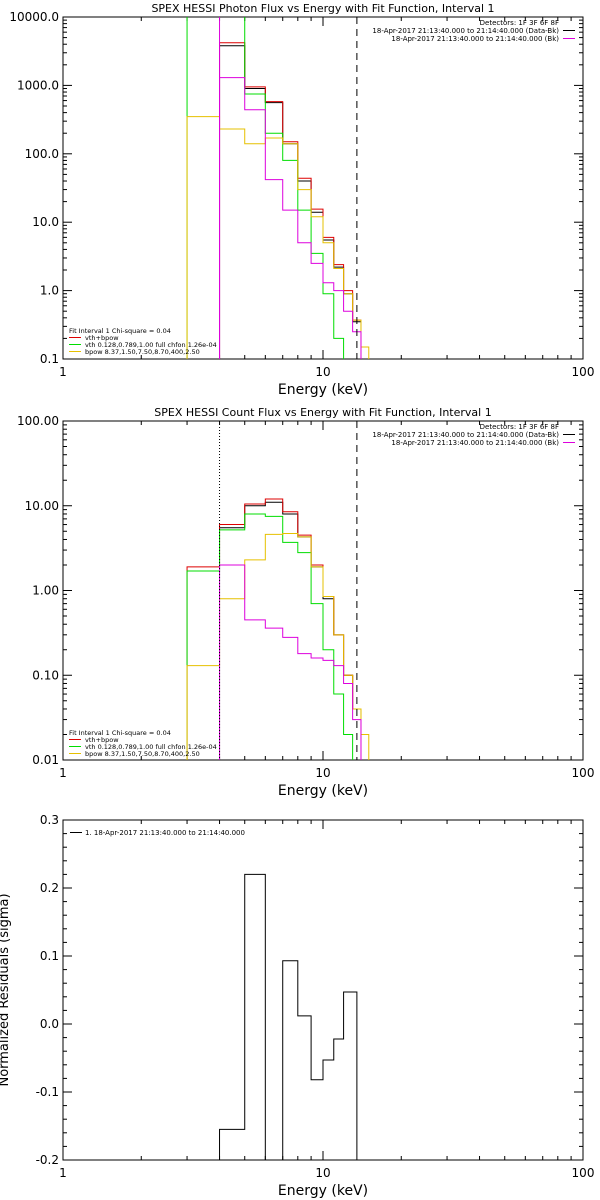 Image resolution: width=600 pixels, height=1200 pixels. What do you see at coordinates (45, 222) in the screenshot?
I see `y-tick-label: 10.0` at bounding box center [45, 222].